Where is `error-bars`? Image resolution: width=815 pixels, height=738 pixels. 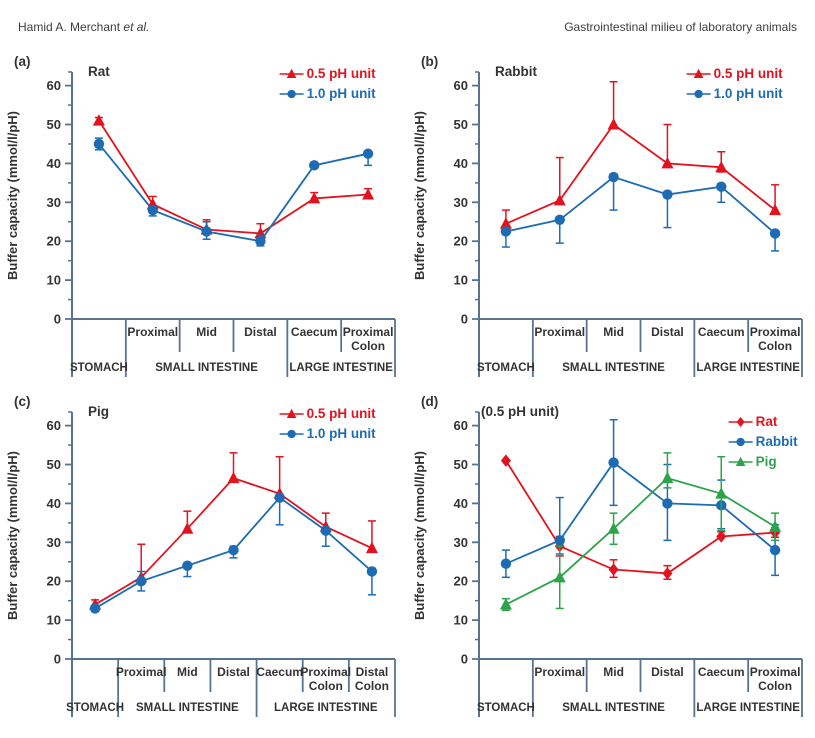
error-bars is located at coordinates (233, 192).